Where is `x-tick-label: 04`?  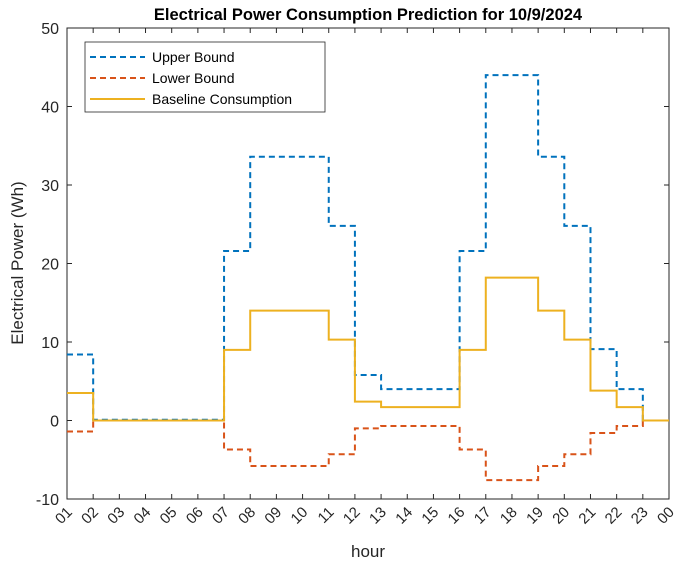
x-tick-label: 04 is located at coordinates (143, 516).